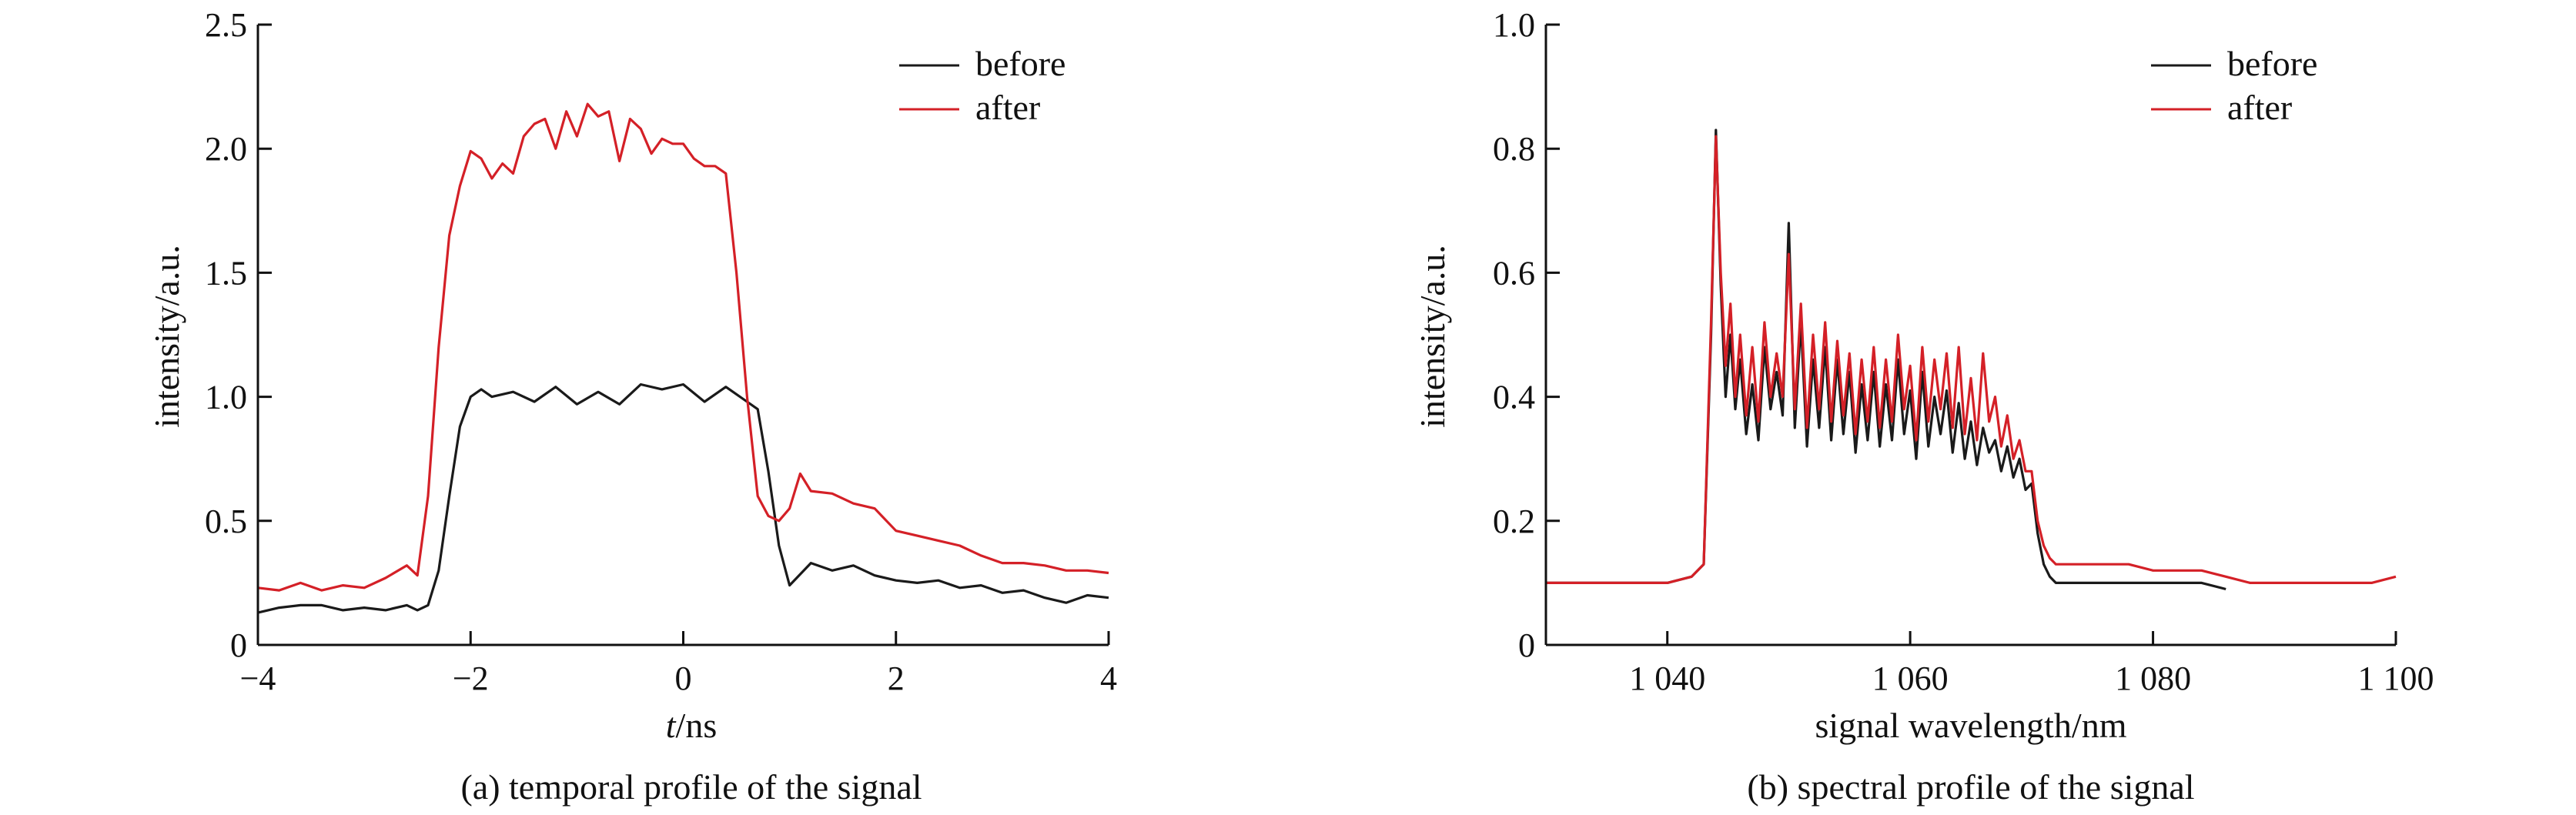 This screenshot has height=815, width=2576. I want to click on panel-a-legend: before after, so click(983, 85).